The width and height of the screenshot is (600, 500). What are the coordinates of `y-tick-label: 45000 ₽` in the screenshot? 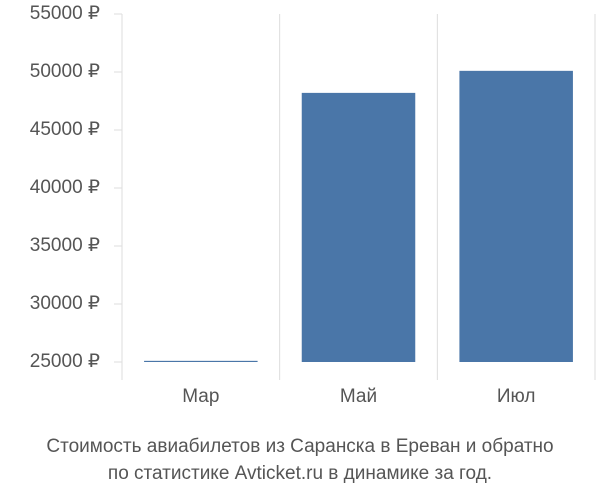 It's located at (65, 129).